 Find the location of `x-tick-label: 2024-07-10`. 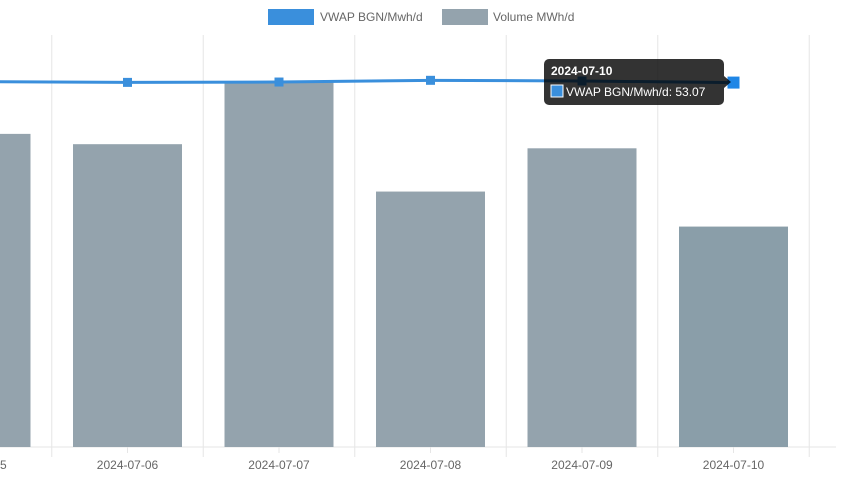

x-tick-label: 2024-07-10 is located at coordinates (734, 465).